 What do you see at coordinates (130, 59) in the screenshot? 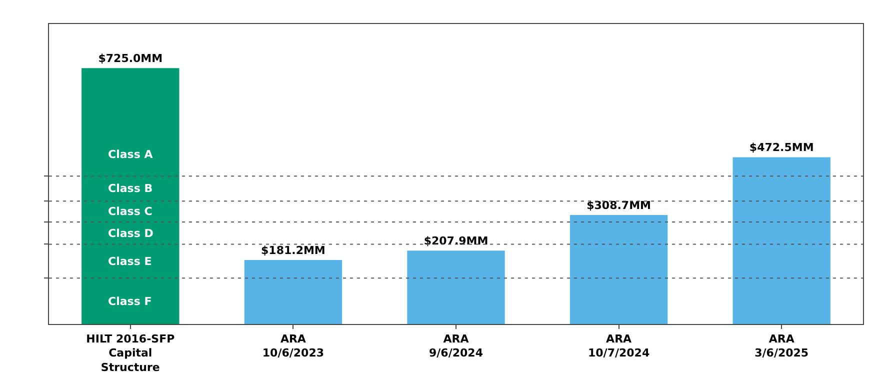
I see `data-label: $725.0MM` at bounding box center [130, 59].